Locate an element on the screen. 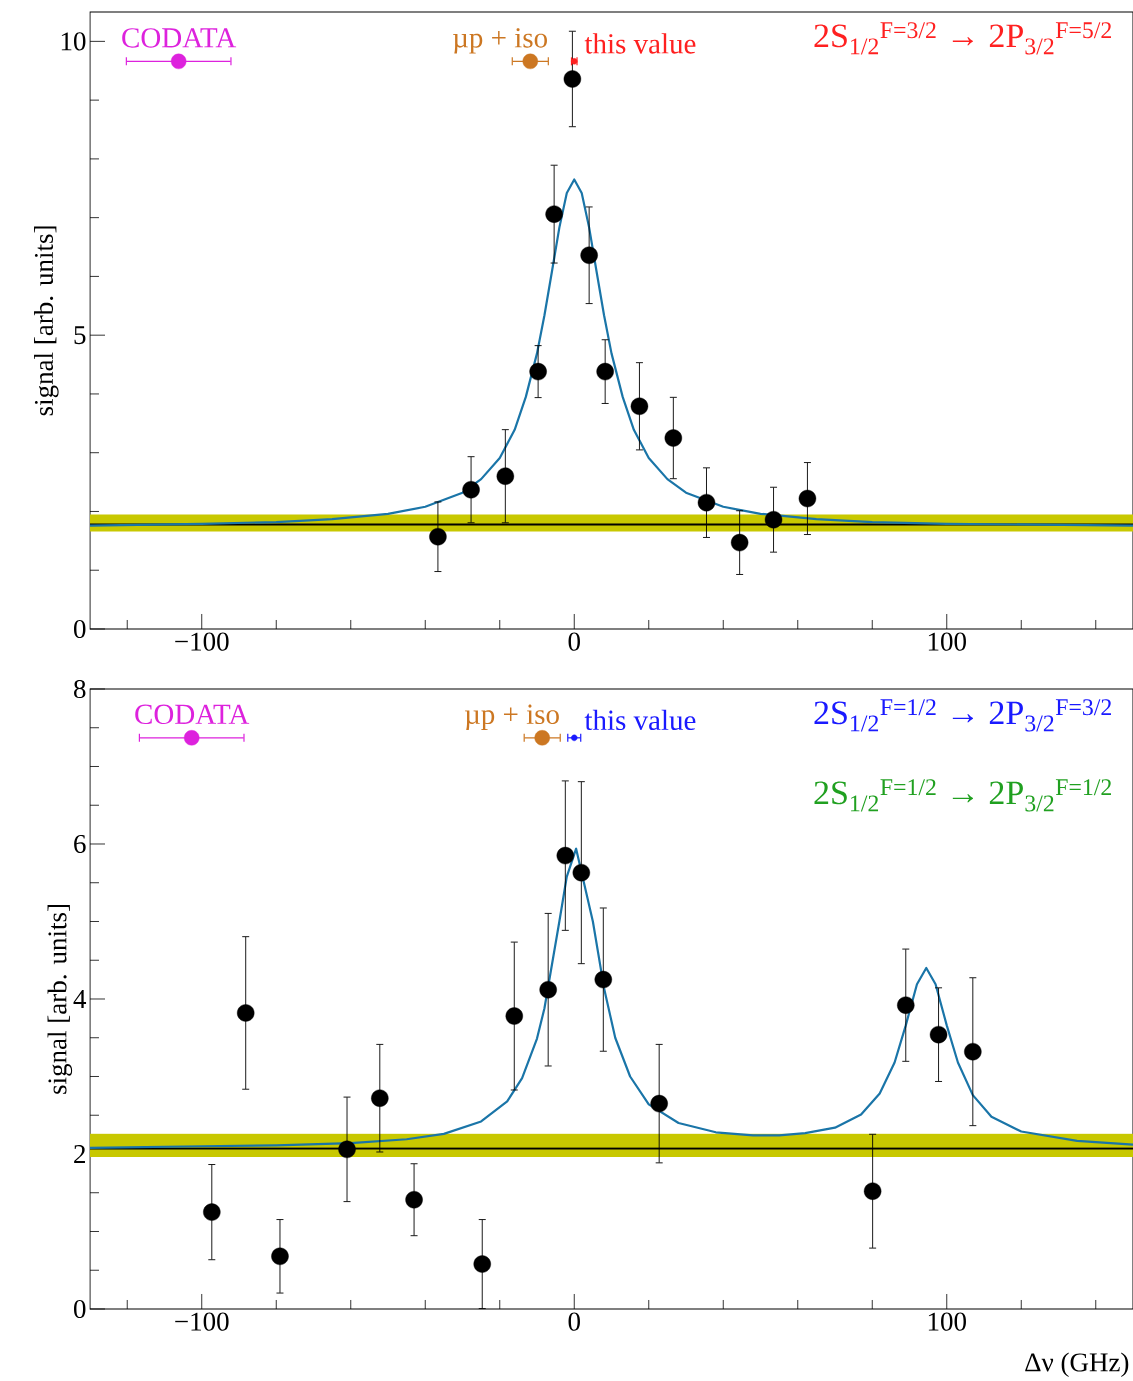 Image resolution: width=1133 pixels, height=1381 pixels. annotation: 2S$_{1/2}$$^{F=1/2}$ → 2P$_{3/2}$F=1/2 is located at coordinates (962, 795).